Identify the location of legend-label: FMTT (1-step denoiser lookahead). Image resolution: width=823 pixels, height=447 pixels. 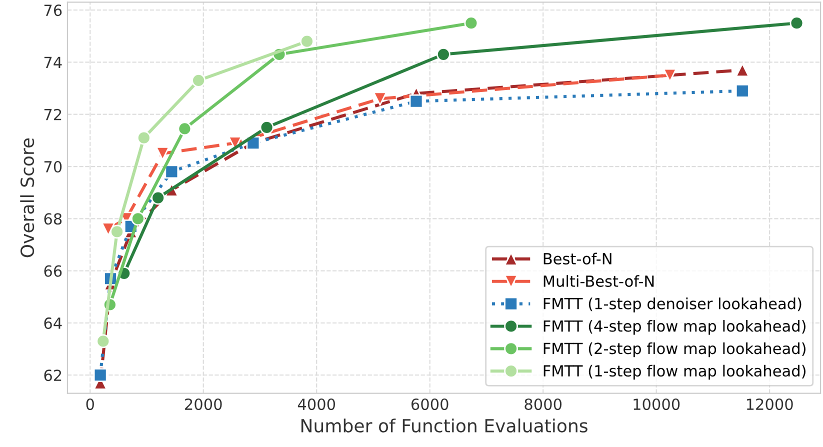
(673, 305).